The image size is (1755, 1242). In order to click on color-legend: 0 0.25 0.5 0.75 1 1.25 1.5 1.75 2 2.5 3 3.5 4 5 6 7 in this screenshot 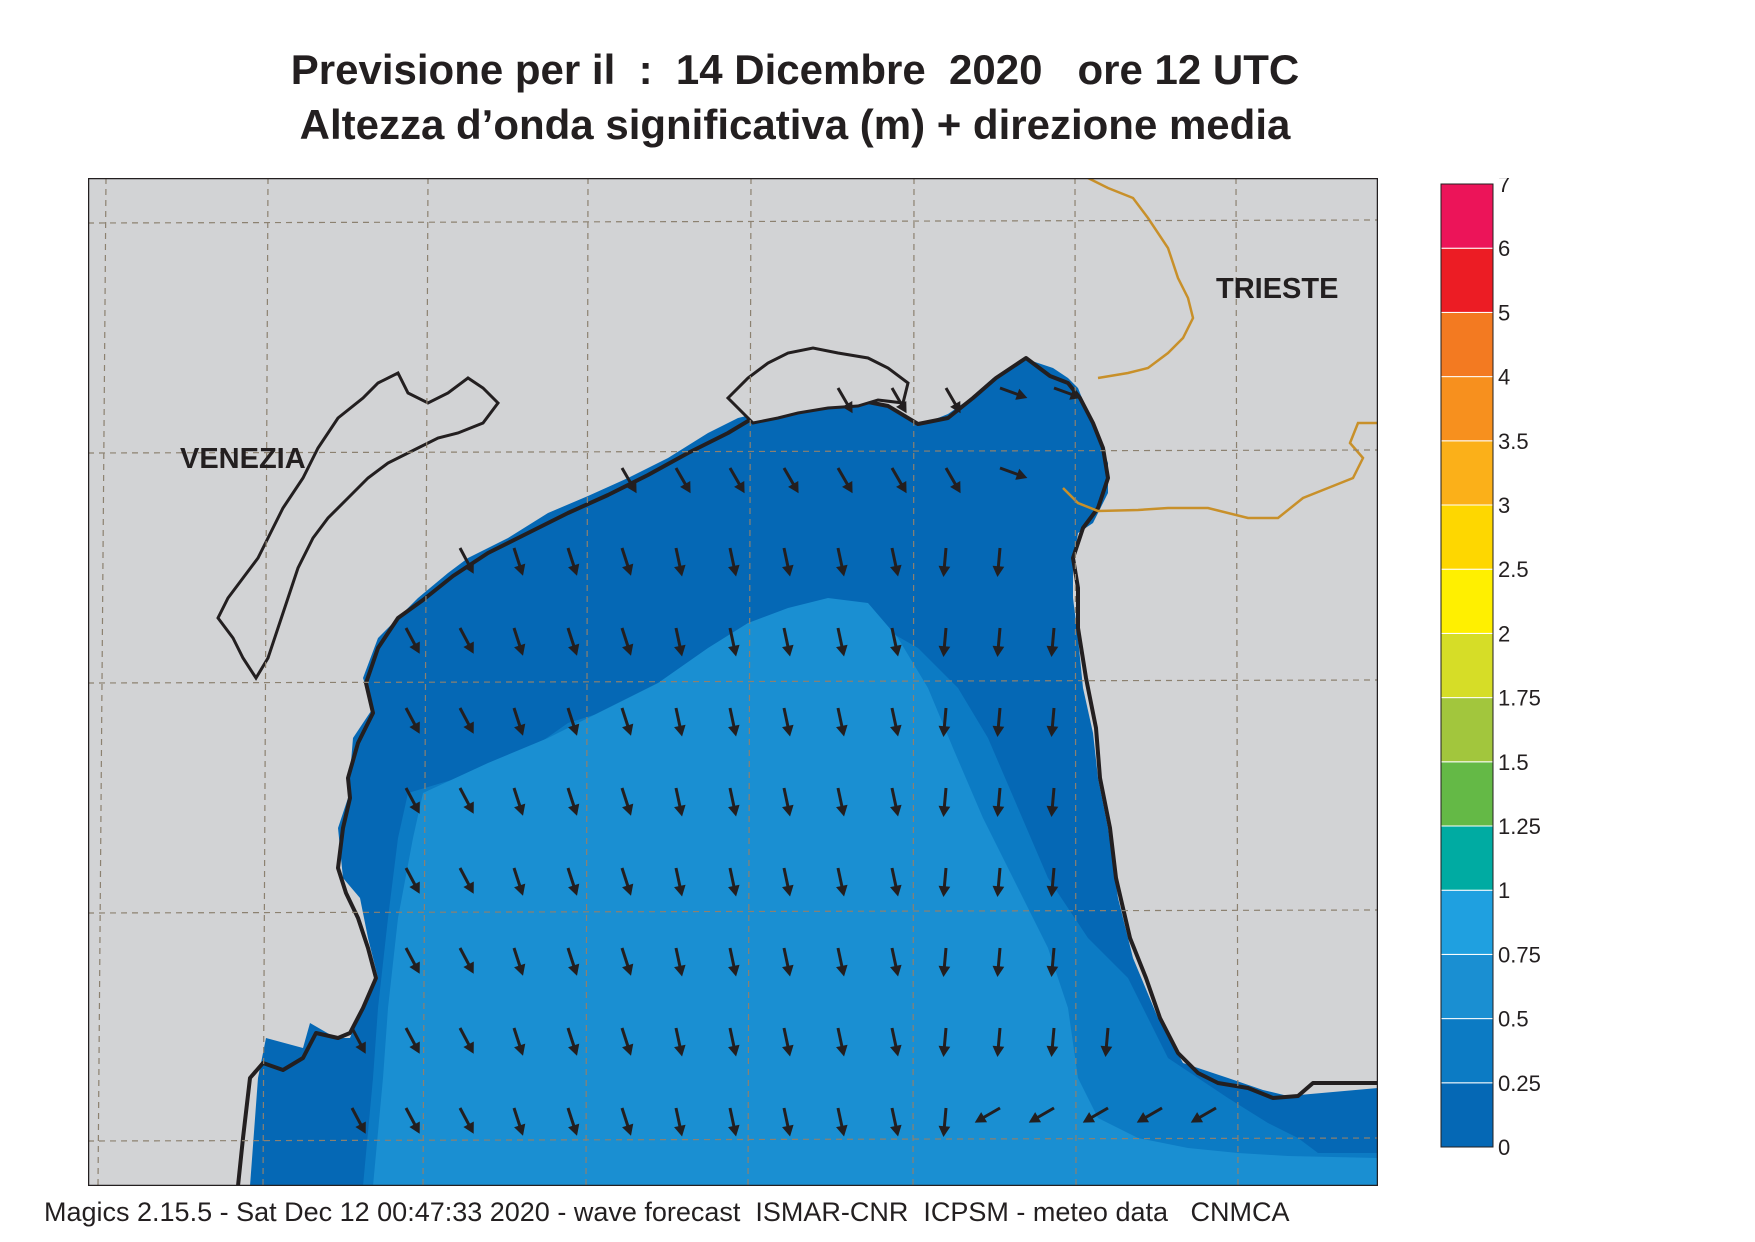, I will do `click(1490, 668)`.